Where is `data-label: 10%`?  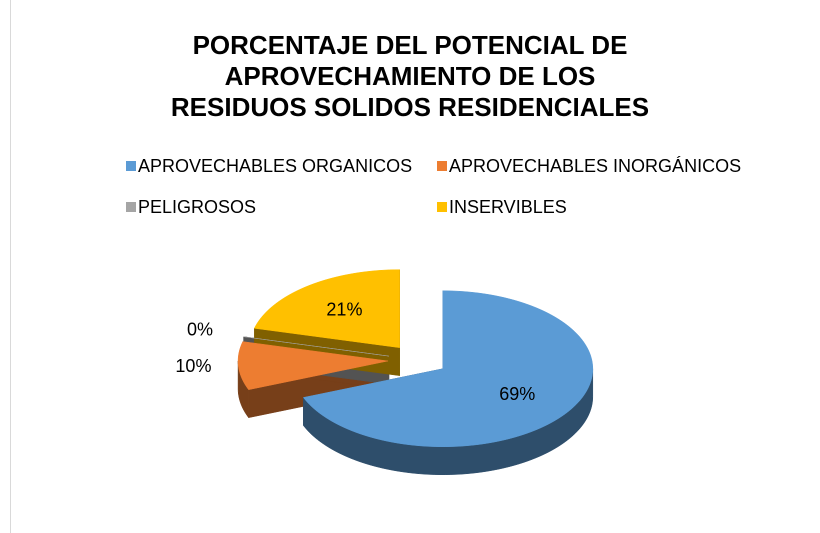
data-label: 10% is located at coordinates (193, 366).